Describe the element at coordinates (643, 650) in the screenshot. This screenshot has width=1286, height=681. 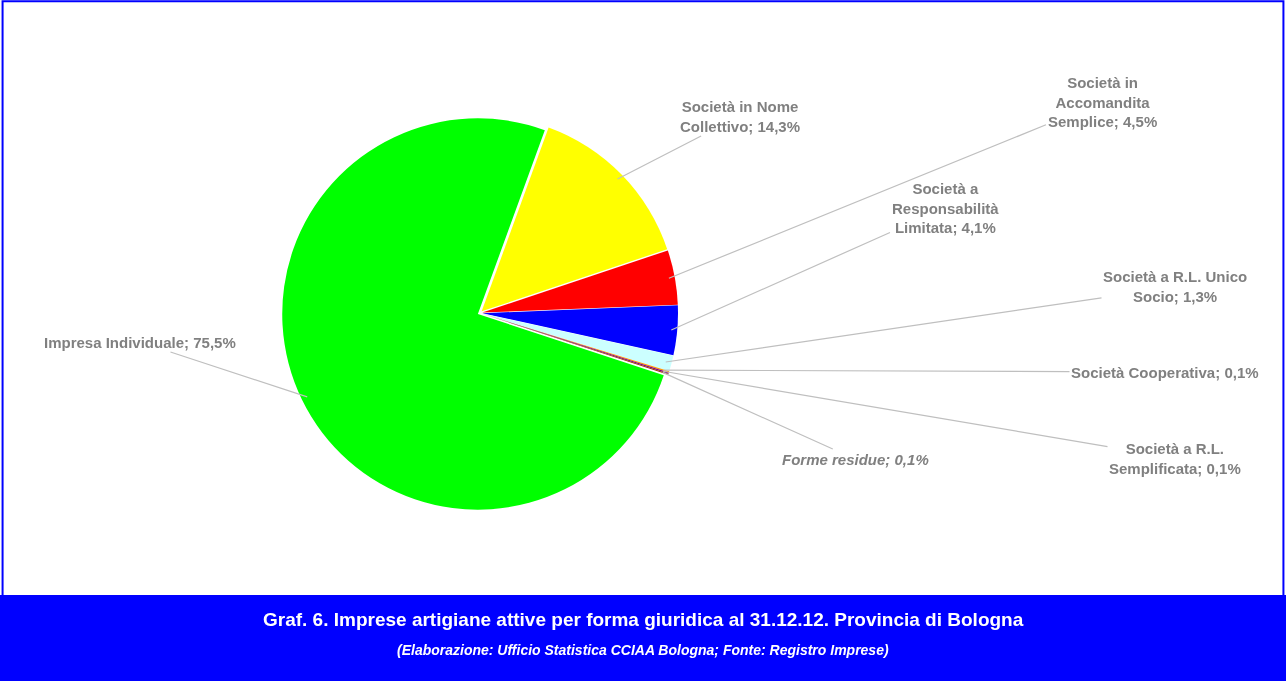
I see `text: (Elaborazione: Ufficio Statistica CCIAA Bologna; Fonte: Registro Imprese)` at that location.